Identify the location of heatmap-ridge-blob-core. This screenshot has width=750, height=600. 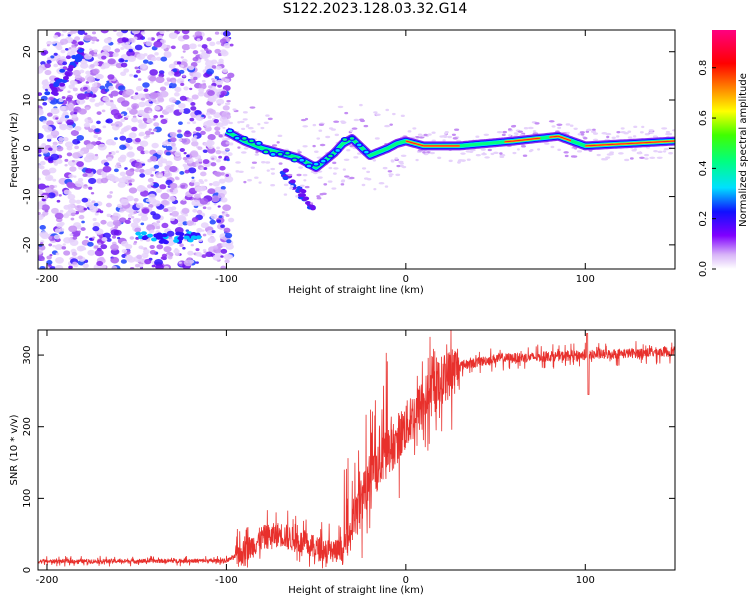
(359, 145).